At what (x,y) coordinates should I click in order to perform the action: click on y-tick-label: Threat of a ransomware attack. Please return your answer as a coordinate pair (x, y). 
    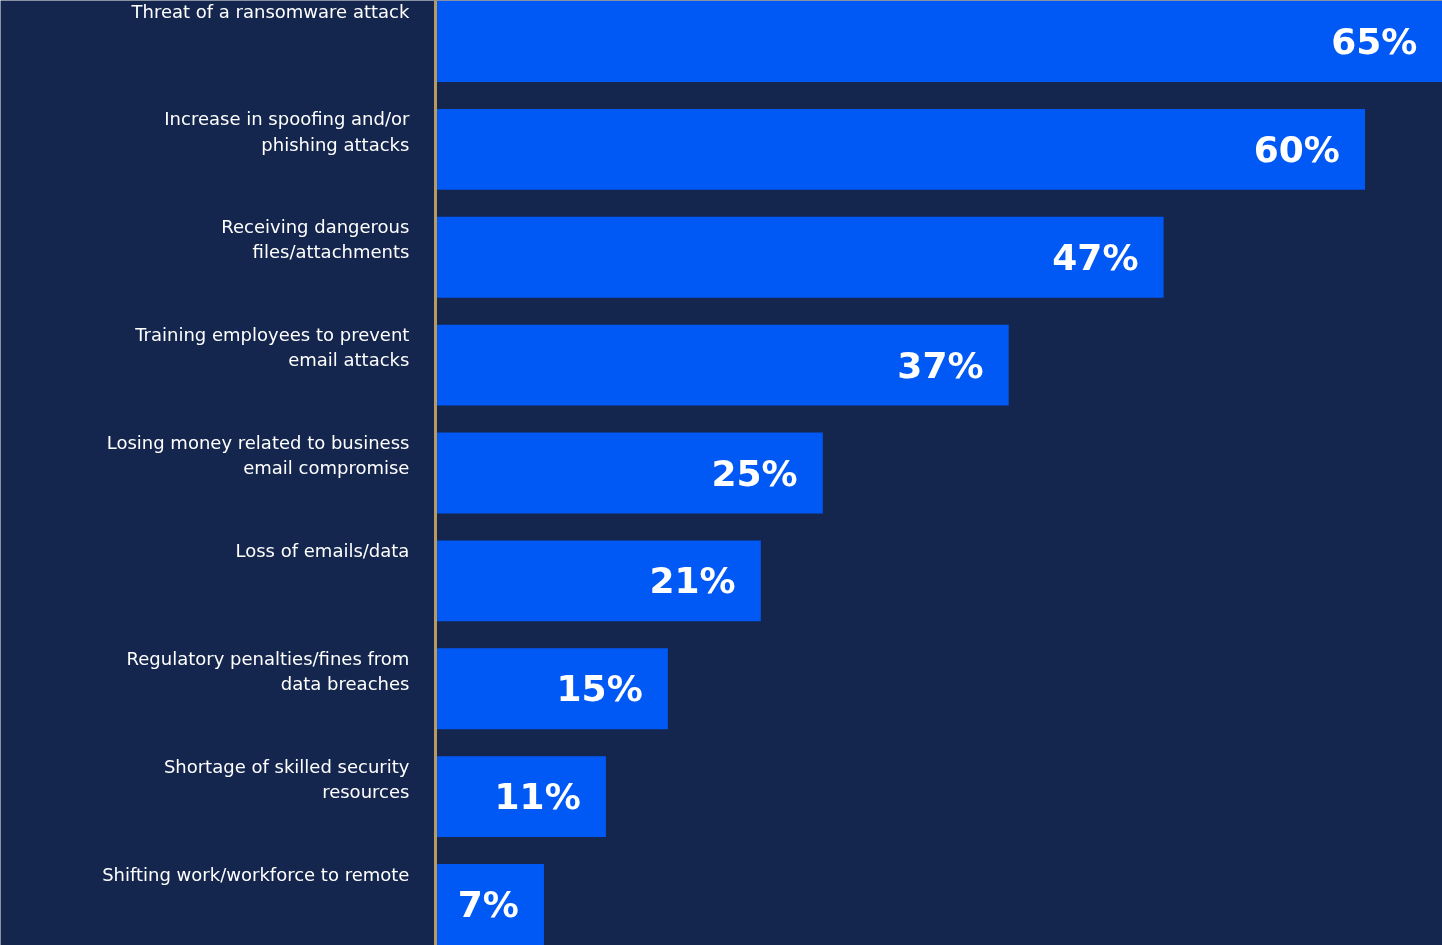
    Looking at the image, I should click on (270, 11).